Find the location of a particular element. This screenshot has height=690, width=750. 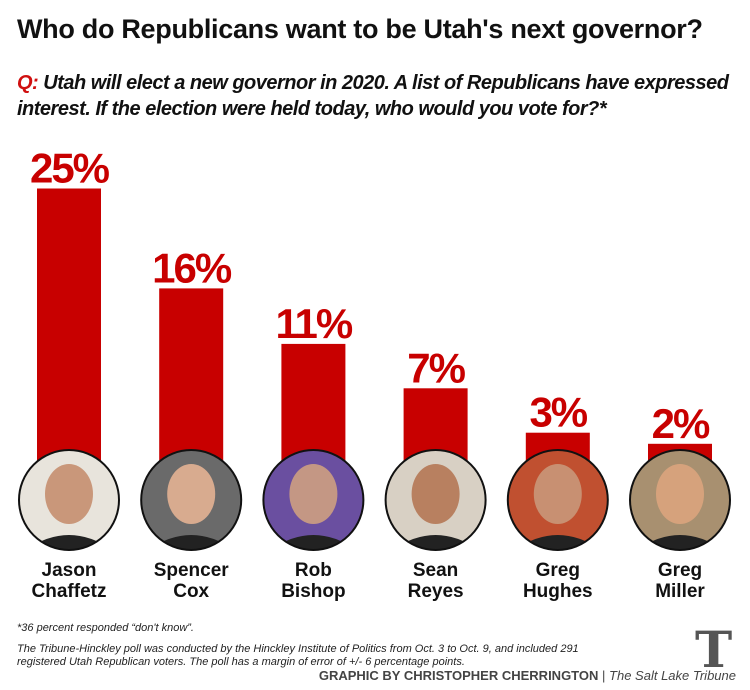

candidate-name: Greg Miller is located at coordinates (680, 581).